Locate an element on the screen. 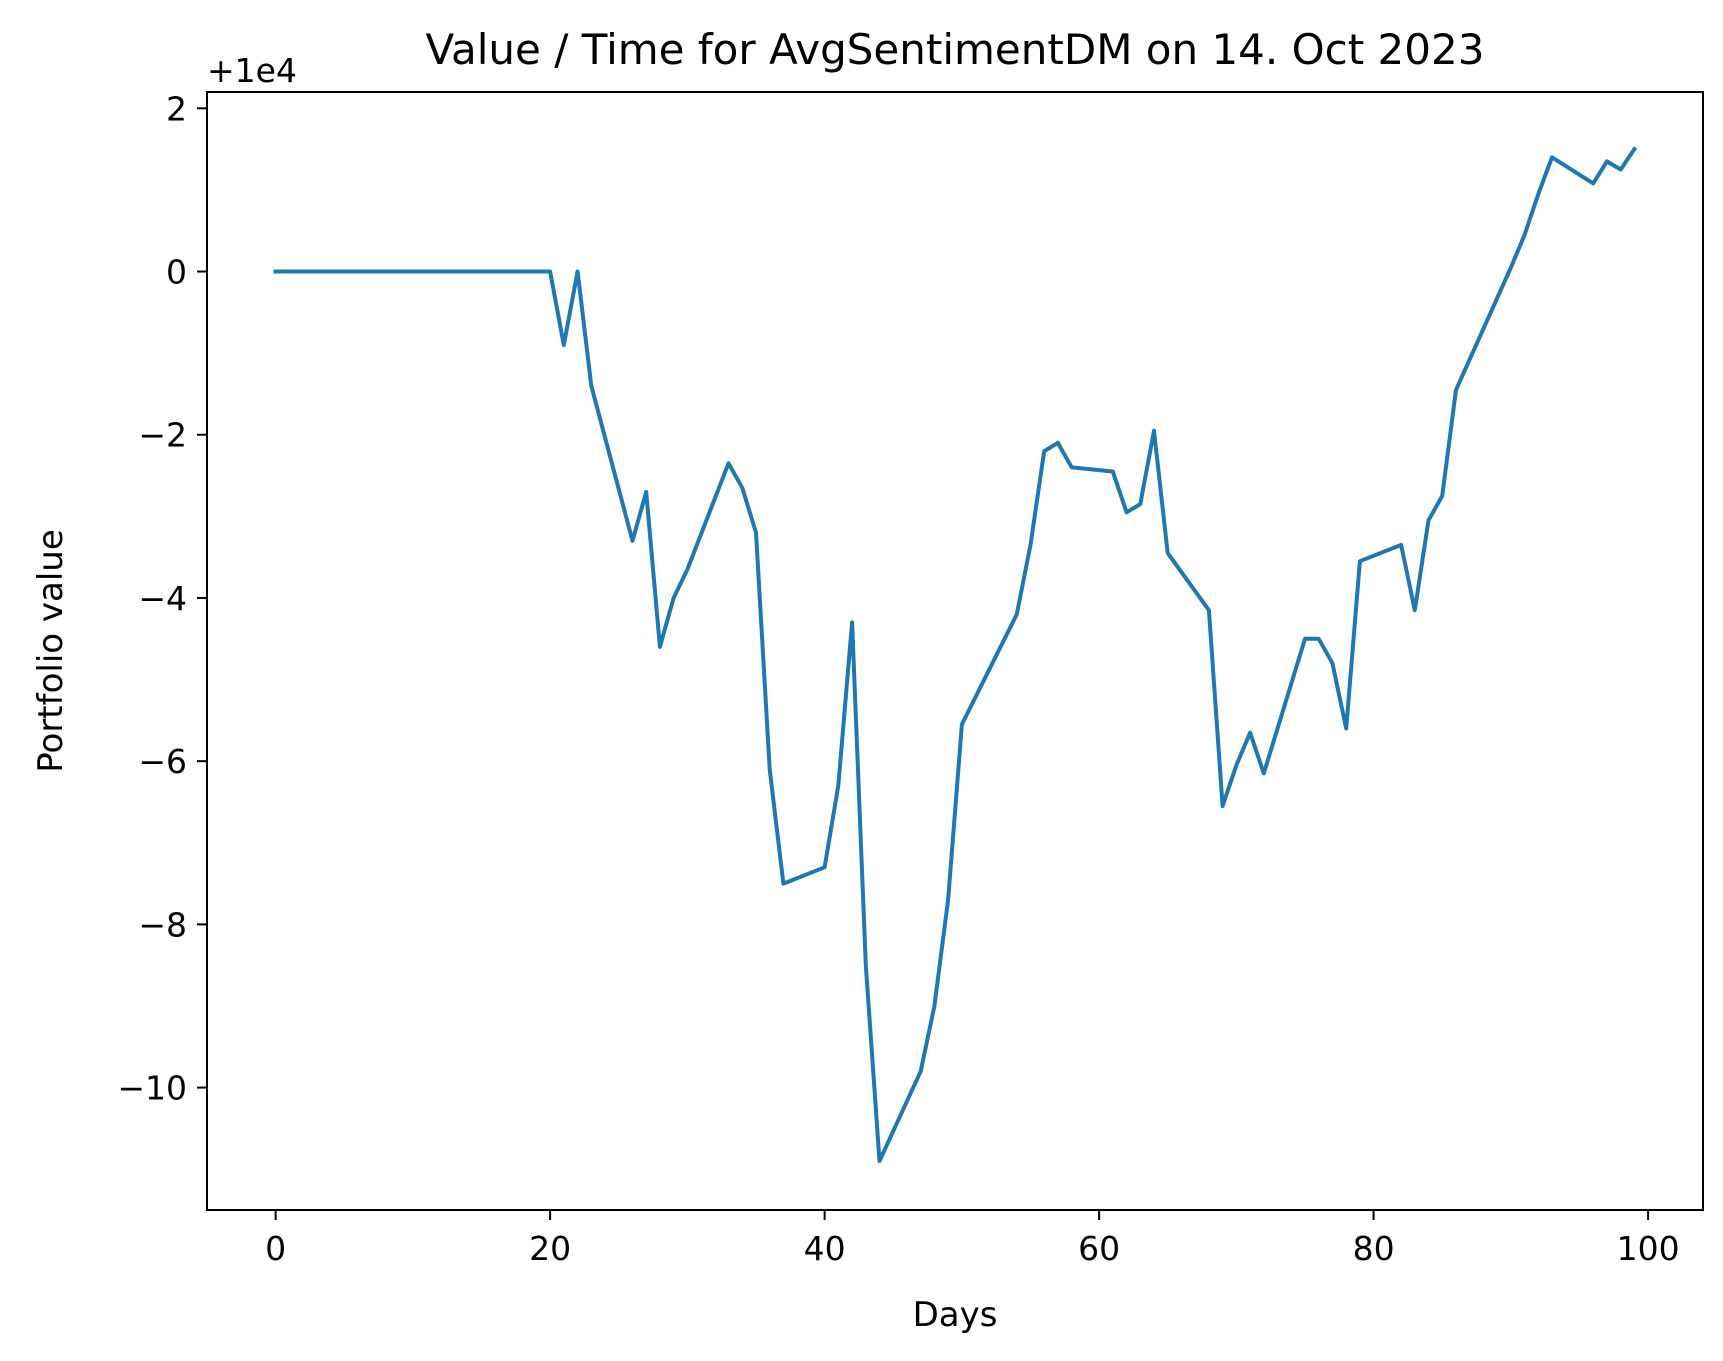 This screenshot has height=1361, width=1723. y-tick-label: −8 is located at coordinates (162, 924).